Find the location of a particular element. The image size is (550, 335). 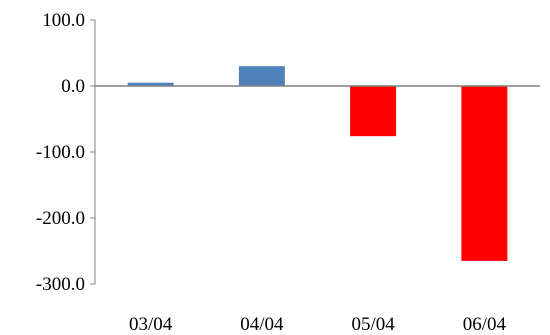

x-tick-label: 03/04 is located at coordinates (151, 324).